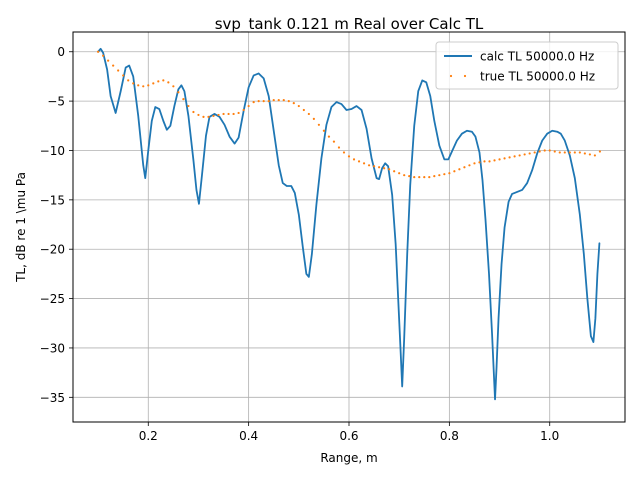 The image size is (640, 484). I want to click on x-axis-ticks: 0.2 0.4 0.6 0.8 1.0, so click(349, 432).